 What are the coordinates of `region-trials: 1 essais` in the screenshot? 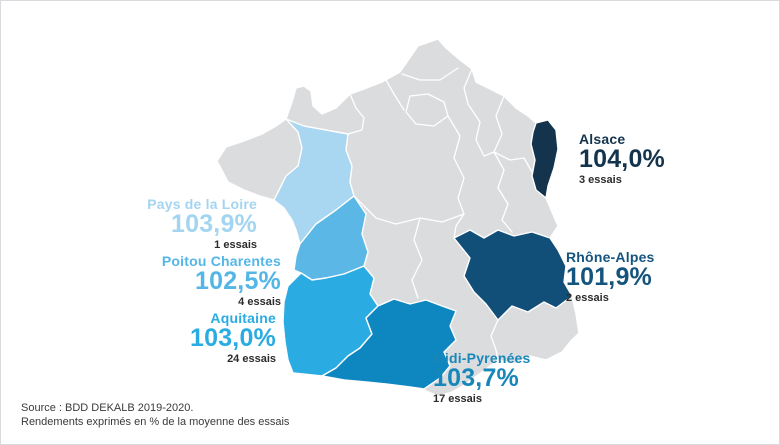 It's located at (235, 245).